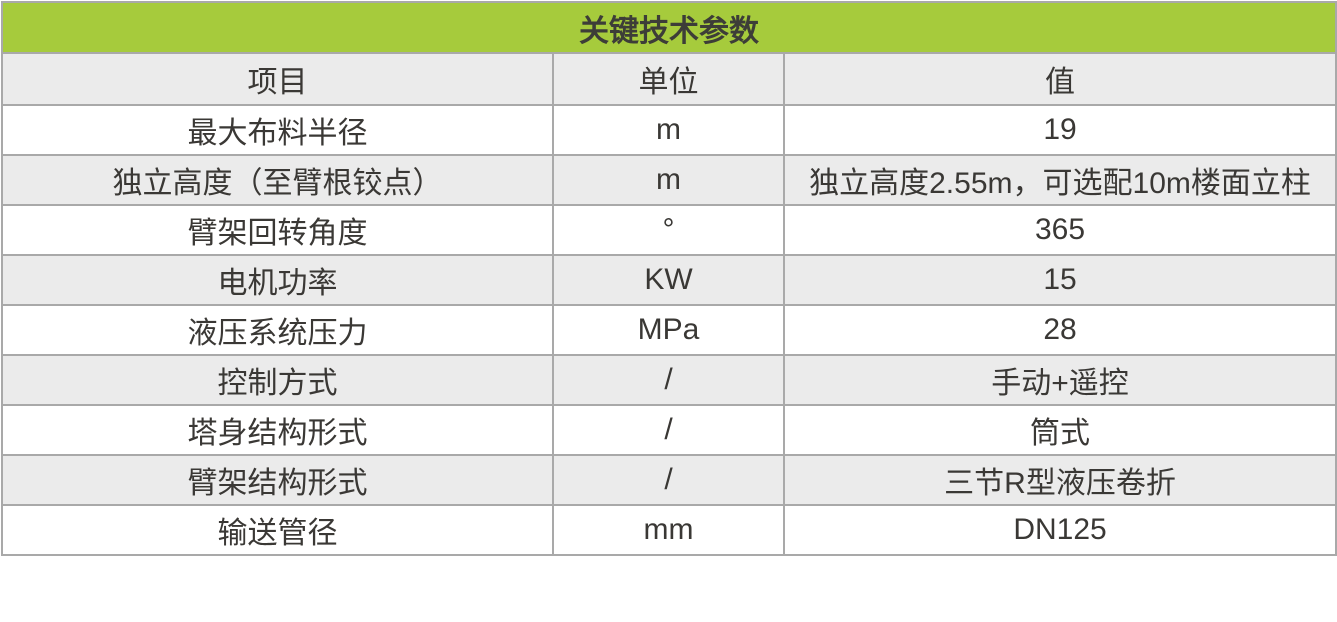 This screenshot has width=1337, height=622. Describe the element at coordinates (277, 380) in the screenshot. I see `item-cell: 控制方式` at that location.